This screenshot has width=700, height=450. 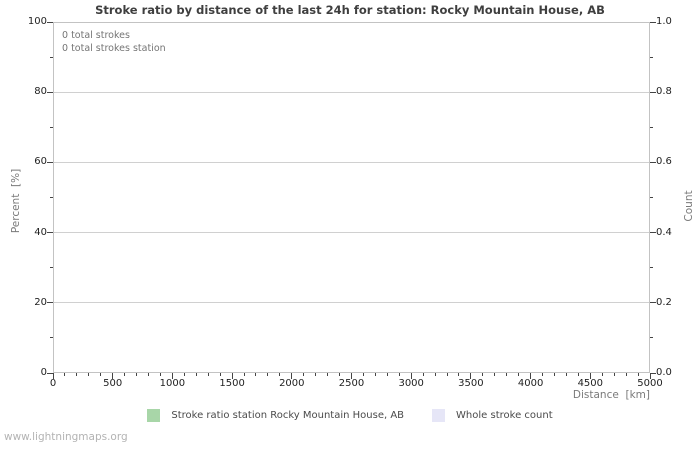 What do you see at coordinates (43, 372) in the screenshot?
I see `y-tick-label-left: 0` at bounding box center [43, 372].